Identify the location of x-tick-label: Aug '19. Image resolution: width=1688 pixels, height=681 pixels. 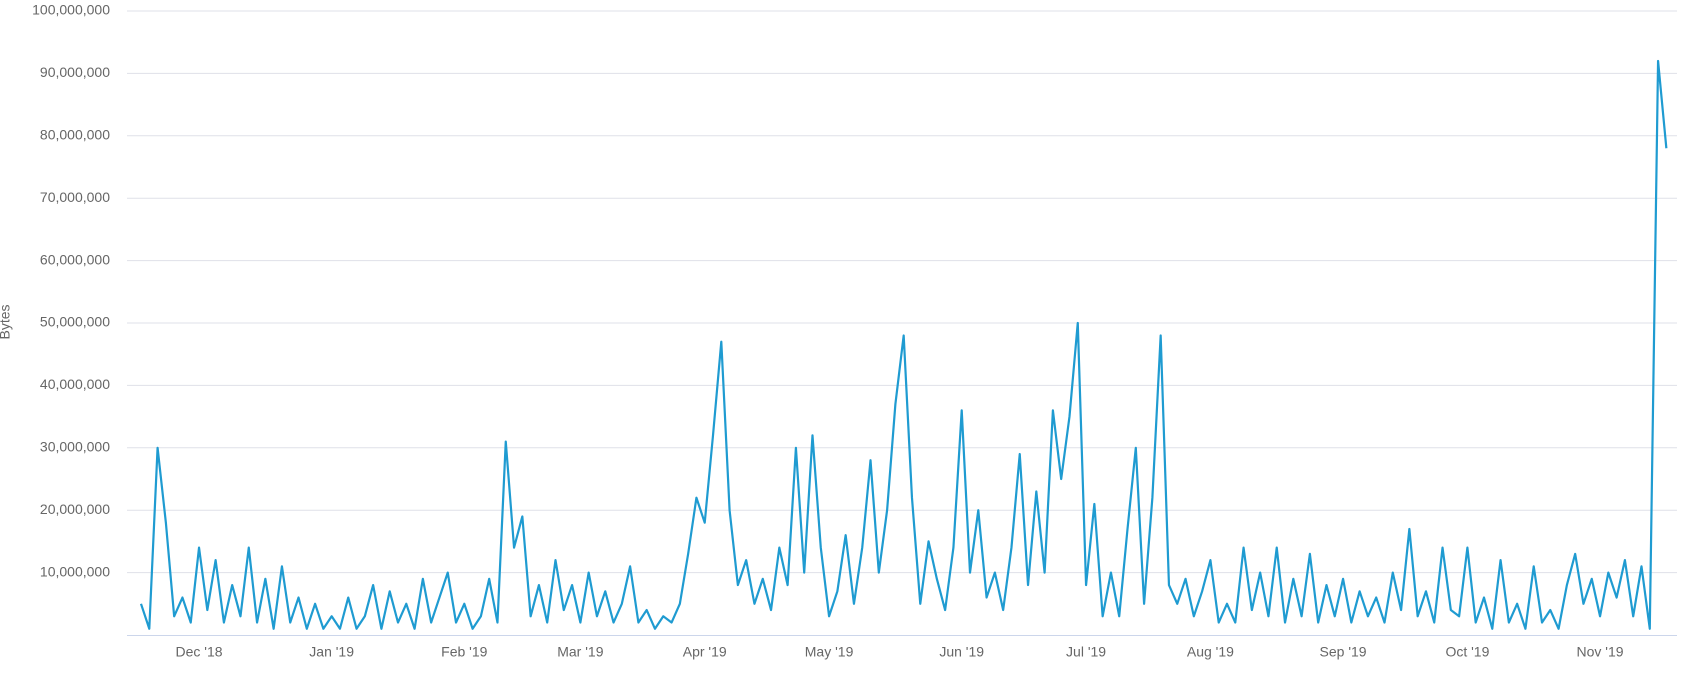
(1210, 652).